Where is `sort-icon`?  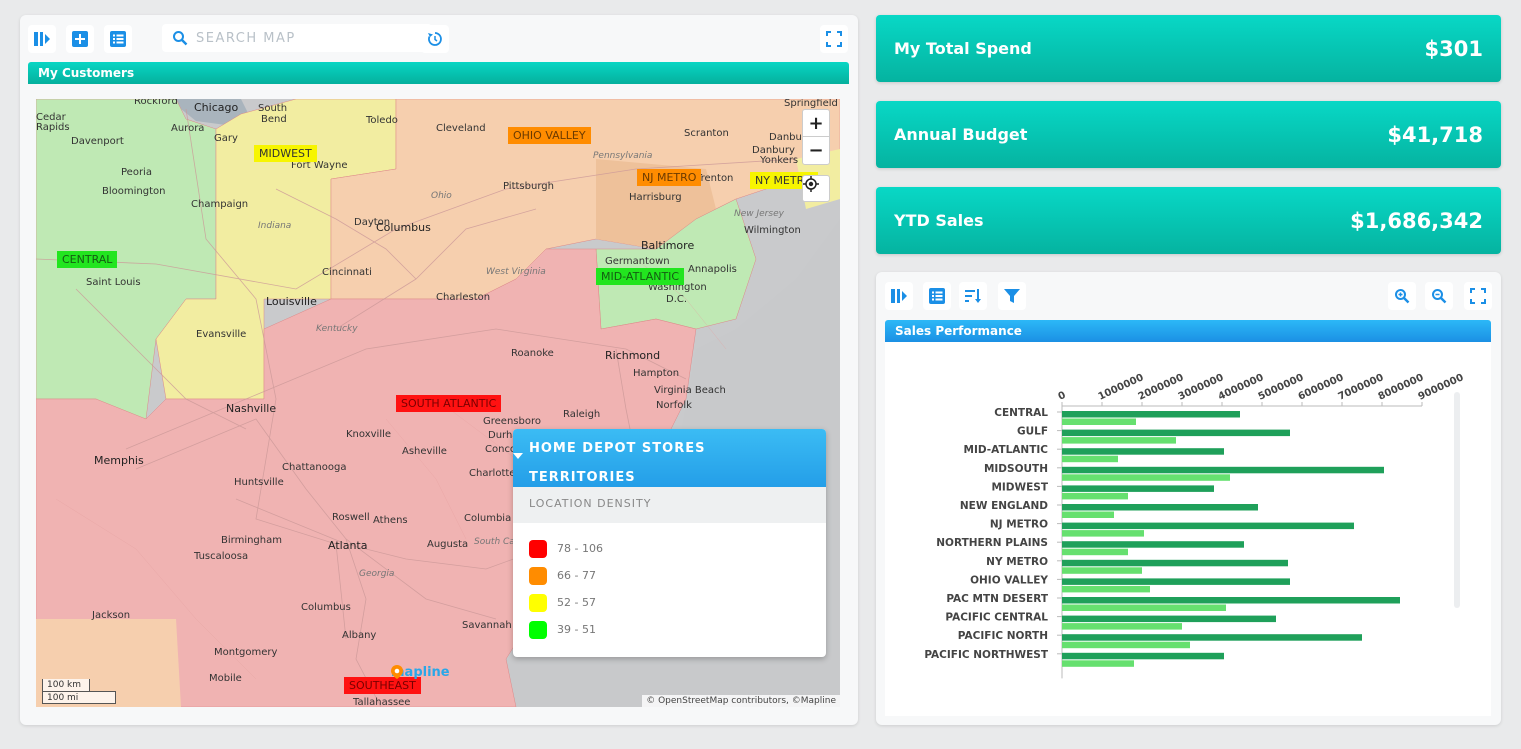
sort-icon is located at coordinates (973, 296).